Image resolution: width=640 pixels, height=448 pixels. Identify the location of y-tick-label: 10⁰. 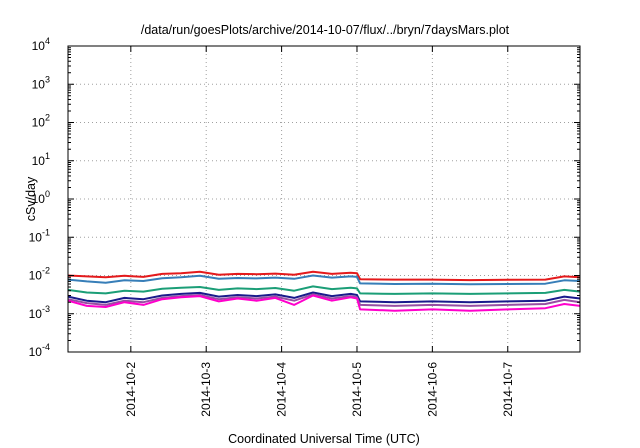
(41, 197).